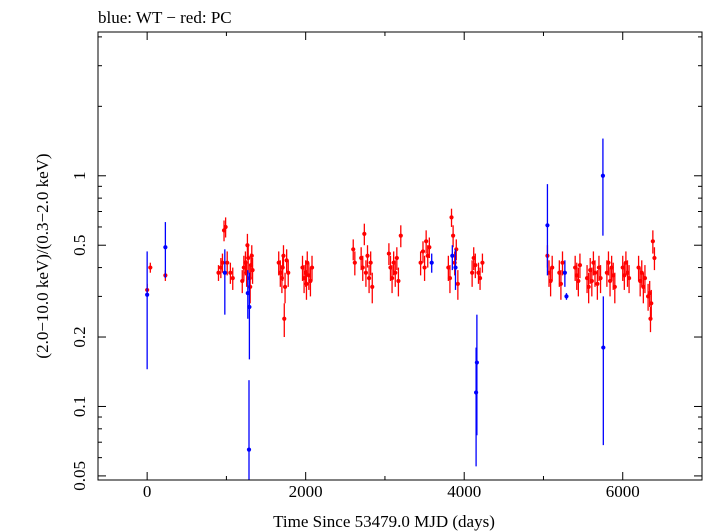 The image size is (705, 532). What do you see at coordinates (464, 491) in the screenshot?
I see `x-tick-label: 4000` at bounding box center [464, 491].